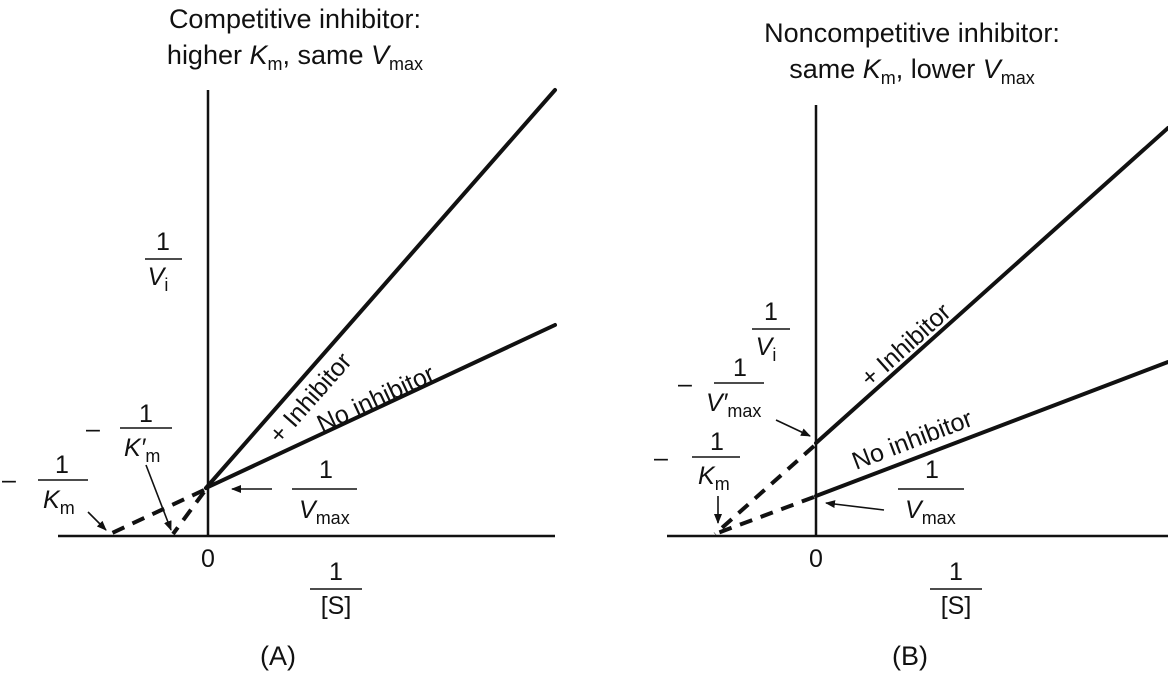 The width and height of the screenshot is (1168, 673). I want to click on panel-a-title-line1: Competitive inhibitor:, so click(295, 19).